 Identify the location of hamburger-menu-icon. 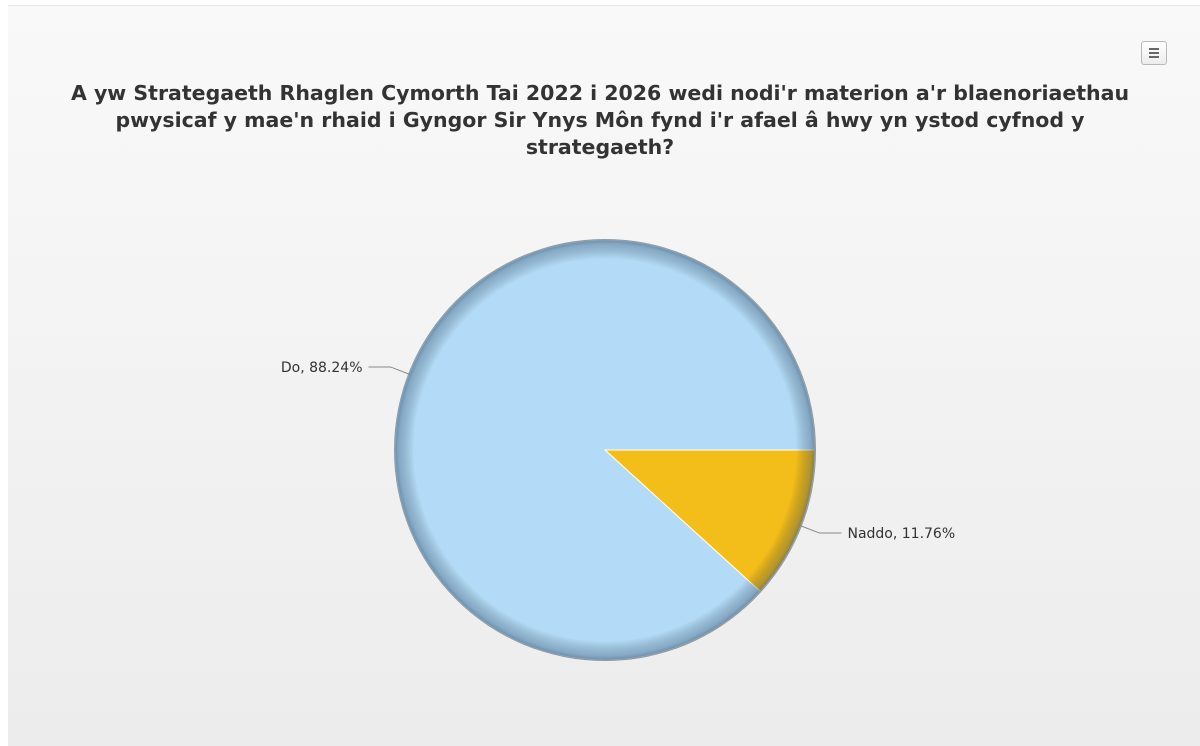
(1154, 49).